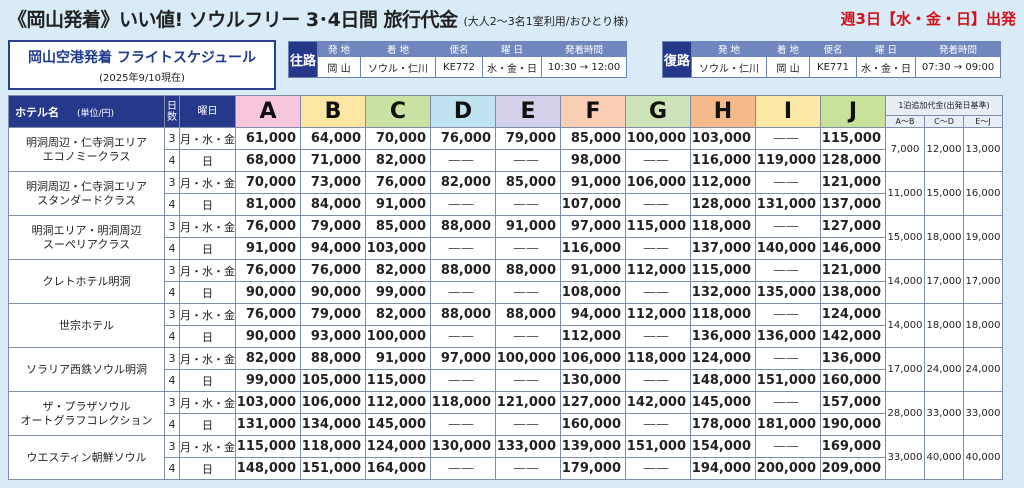 This screenshot has height=488, width=1024. Describe the element at coordinates (905, 237) in the screenshot. I see `extra-night-price: 15,000` at that location.